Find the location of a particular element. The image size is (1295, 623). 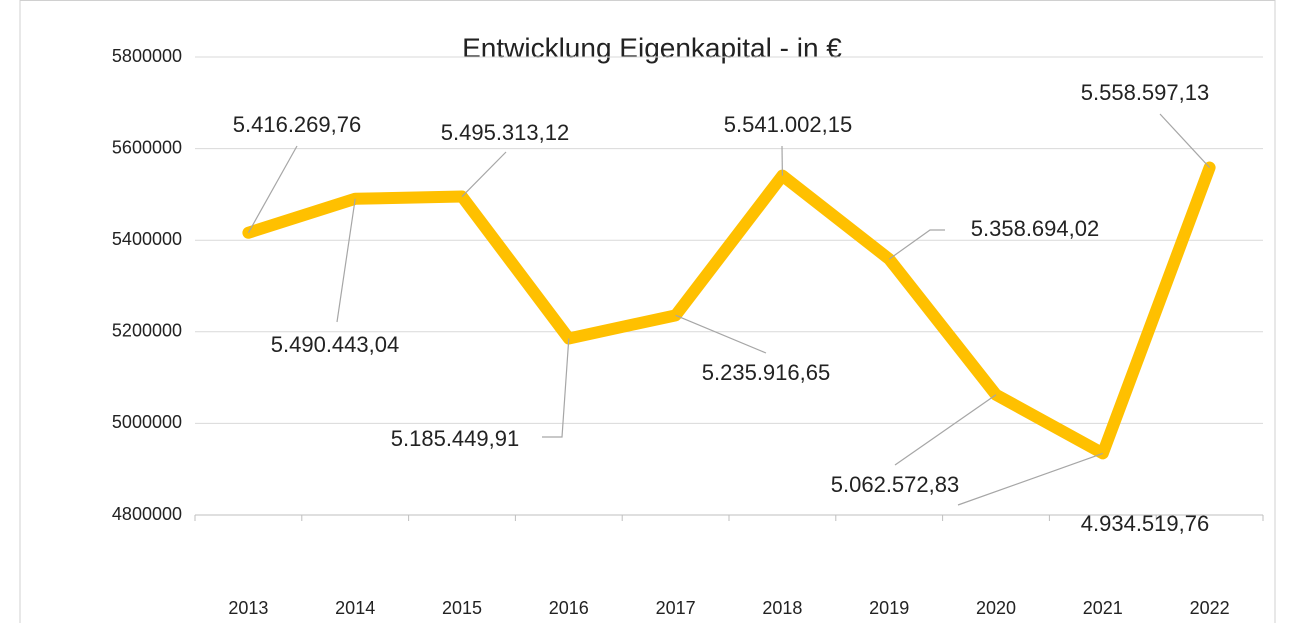

y-tick-label: 4800000 is located at coordinates (147, 514).